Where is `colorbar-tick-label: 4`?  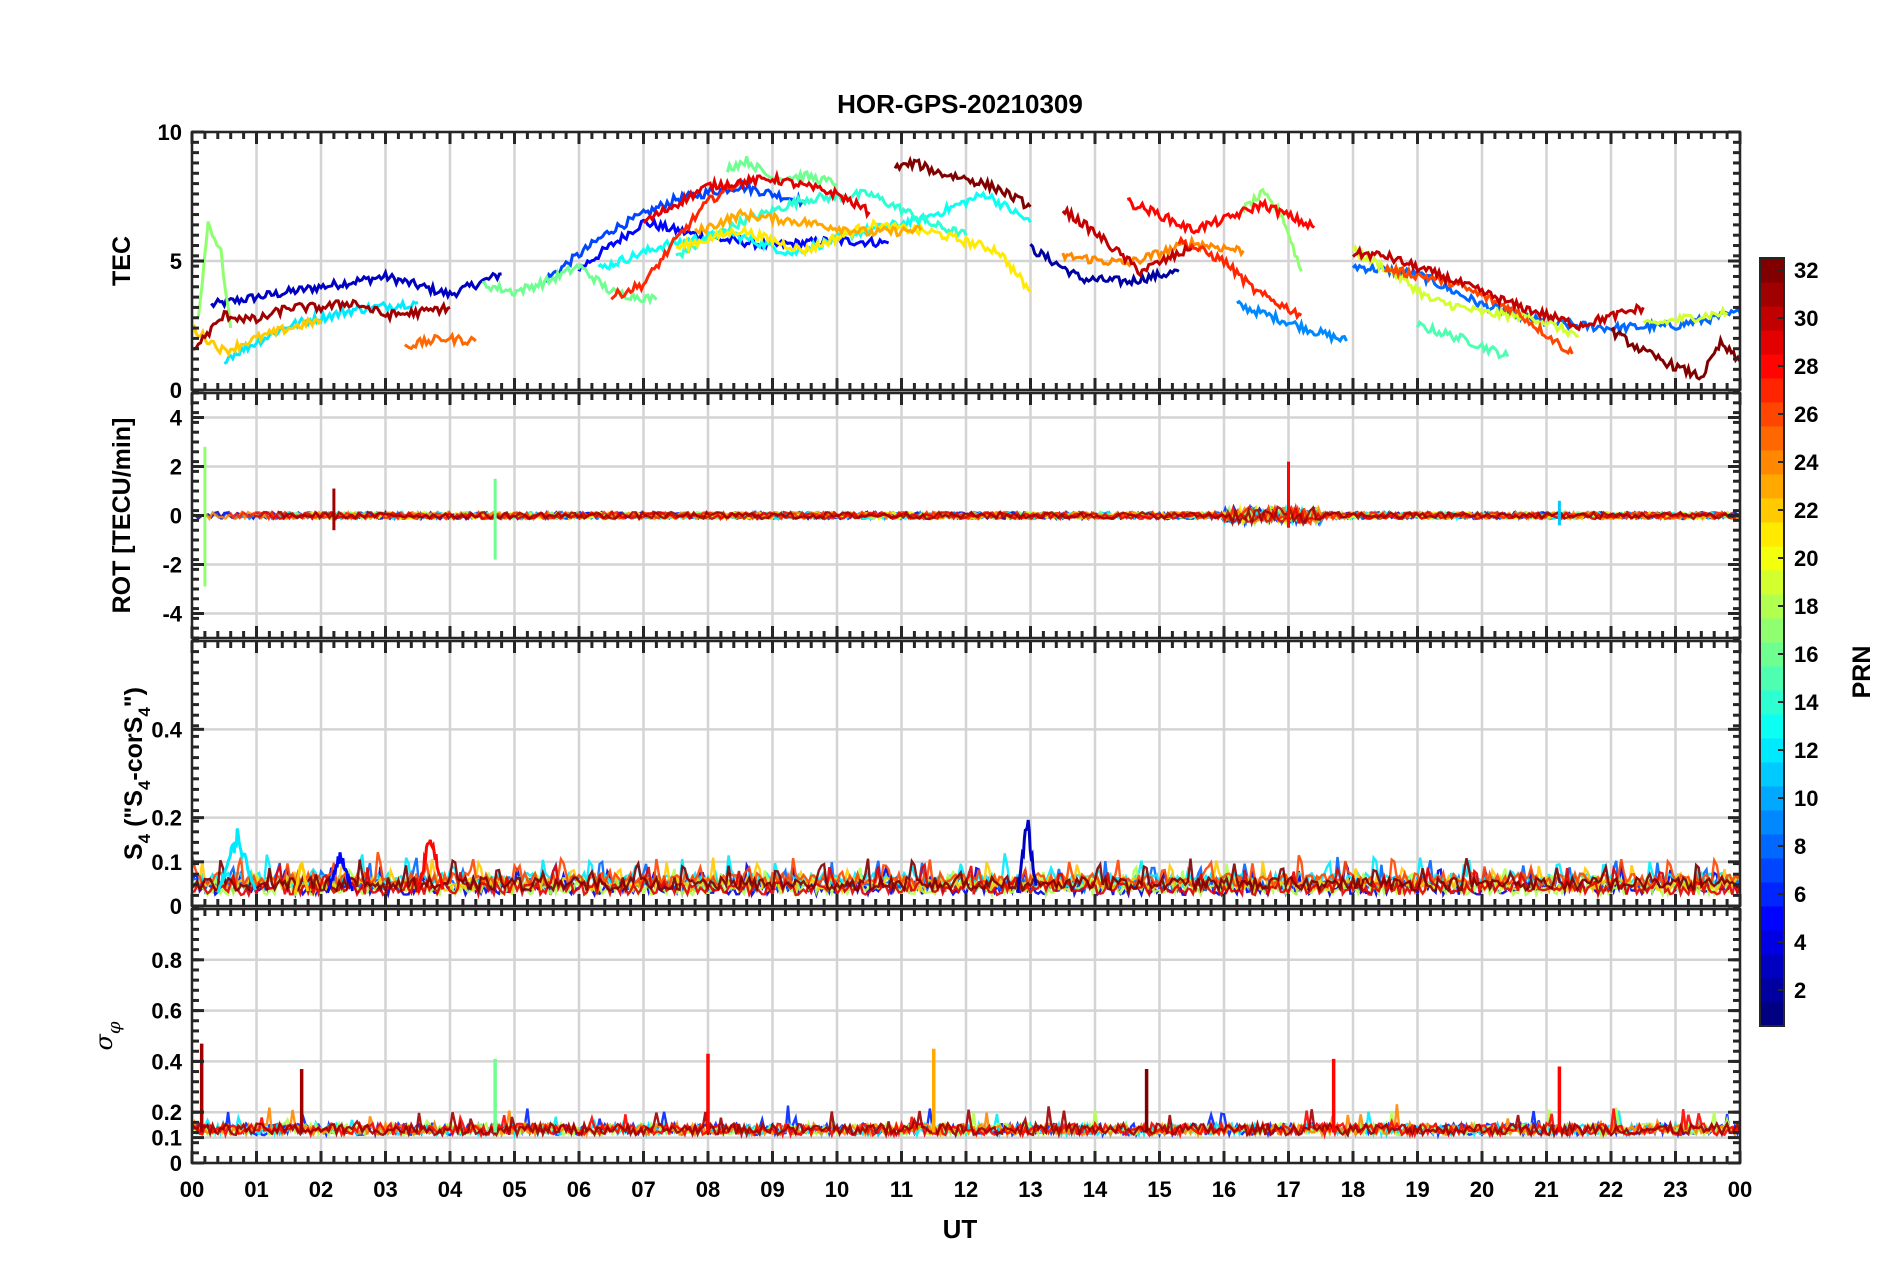 colorbar-tick-label: 4 is located at coordinates (1800, 942).